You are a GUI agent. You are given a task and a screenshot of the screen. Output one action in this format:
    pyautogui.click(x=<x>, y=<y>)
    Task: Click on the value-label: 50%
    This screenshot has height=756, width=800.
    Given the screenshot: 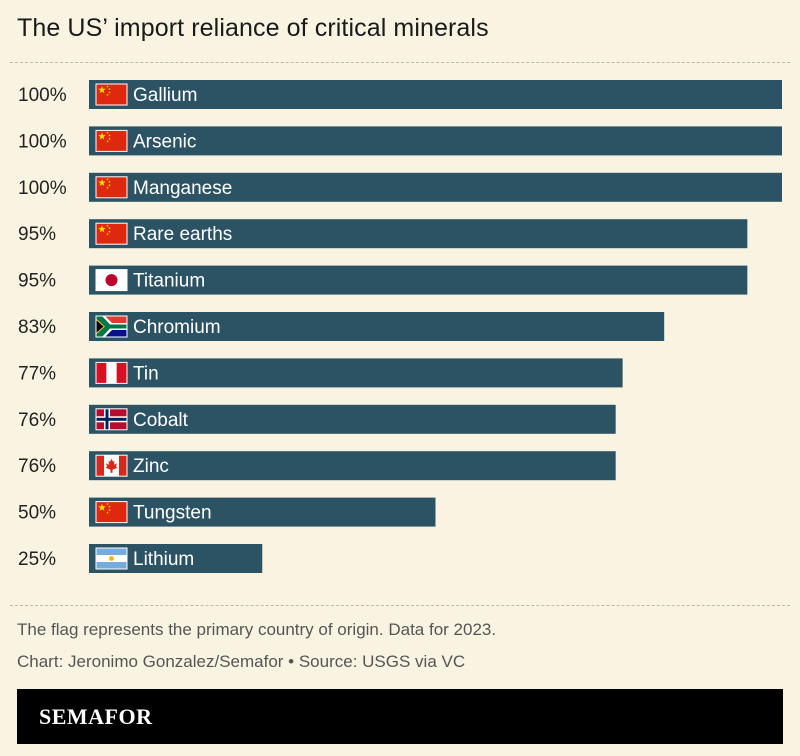 What is the action you would take?
    pyautogui.click(x=37, y=513)
    